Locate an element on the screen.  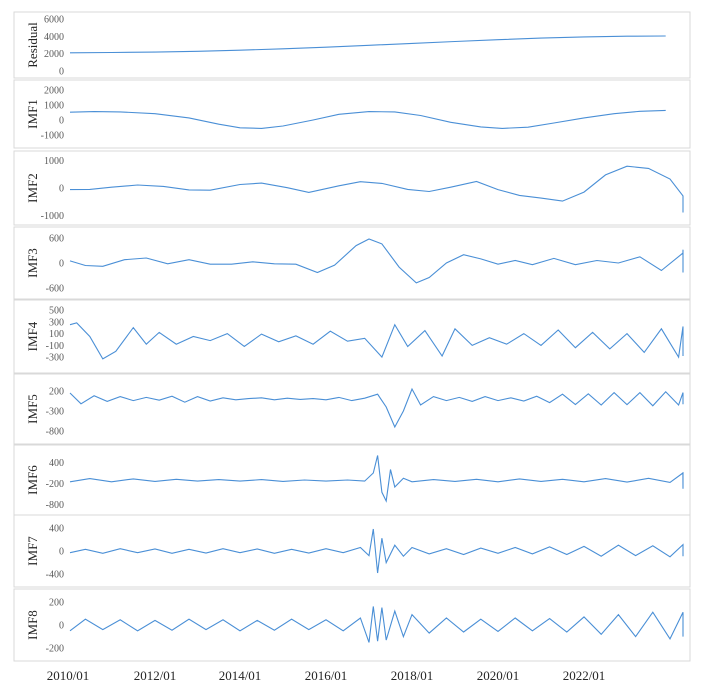
y-axis-label: IMF2 is located at coordinates (32, 188).